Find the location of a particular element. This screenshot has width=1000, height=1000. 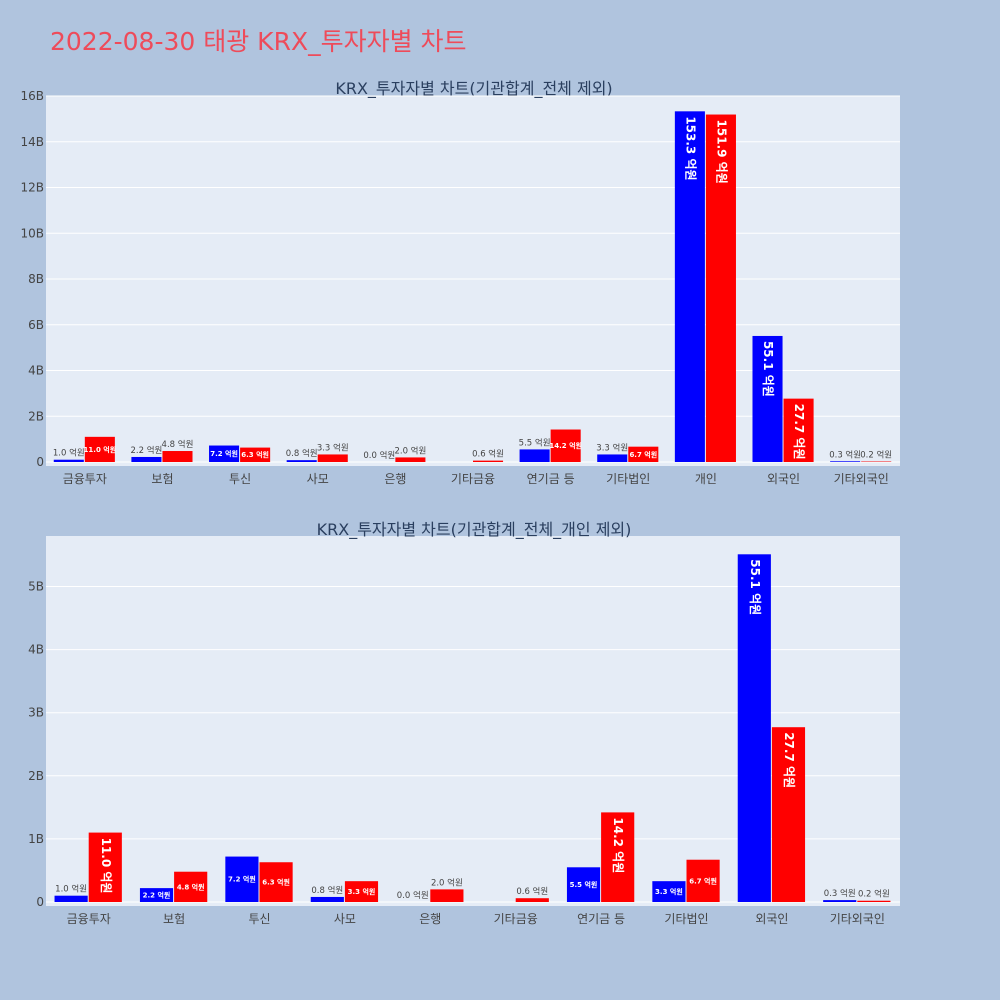

data-label: 6.7 억원 is located at coordinates (703, 880).